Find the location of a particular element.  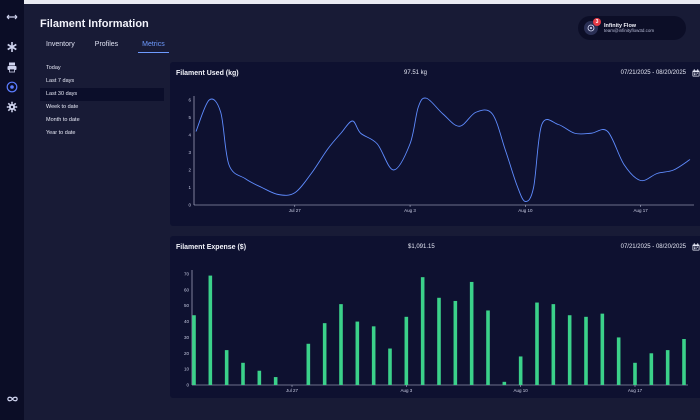

filament-spool-icon is located at coordinates (12, 87).